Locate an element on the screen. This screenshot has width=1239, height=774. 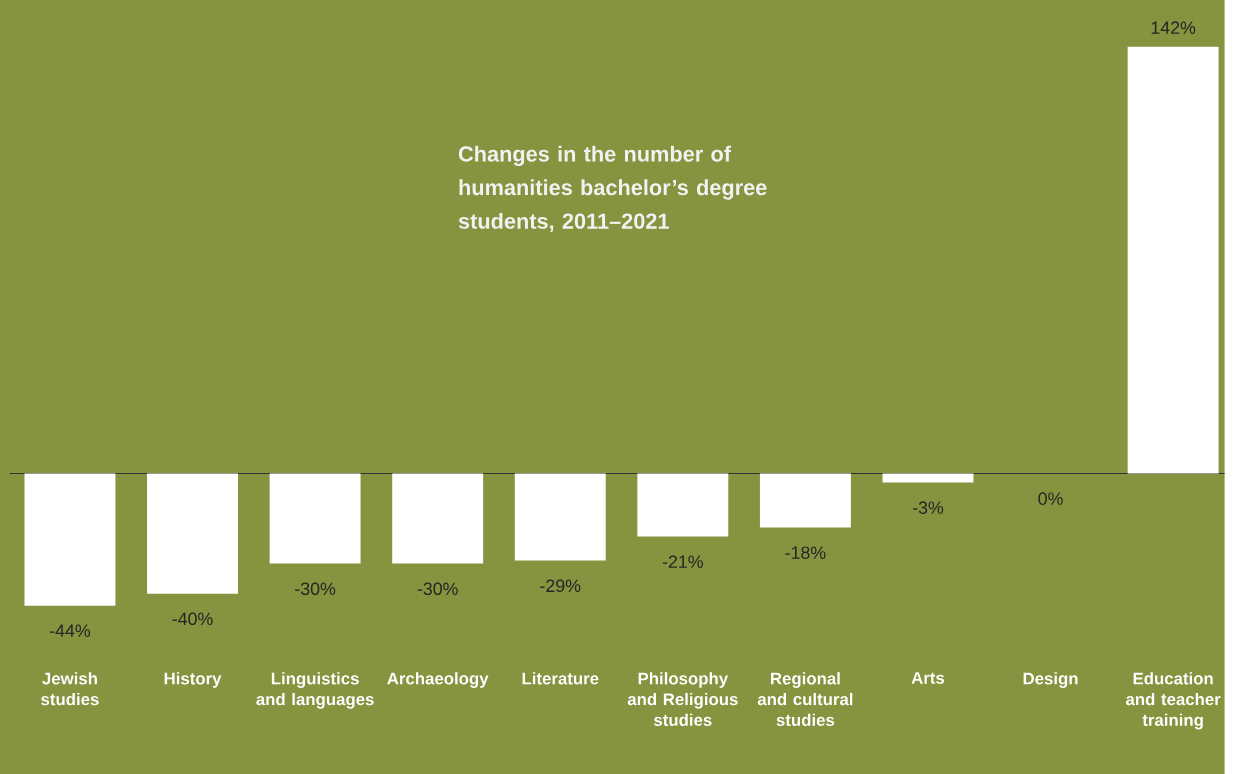
data-label: -29% is located at coordinates (560, 586).